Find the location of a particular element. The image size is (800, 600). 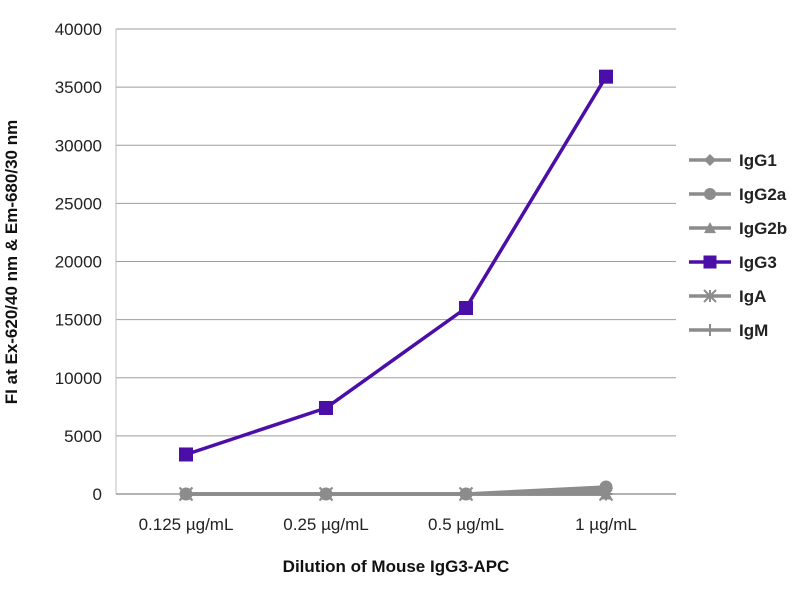

legend-marker-igg2b is located at coordinates (710, 228).